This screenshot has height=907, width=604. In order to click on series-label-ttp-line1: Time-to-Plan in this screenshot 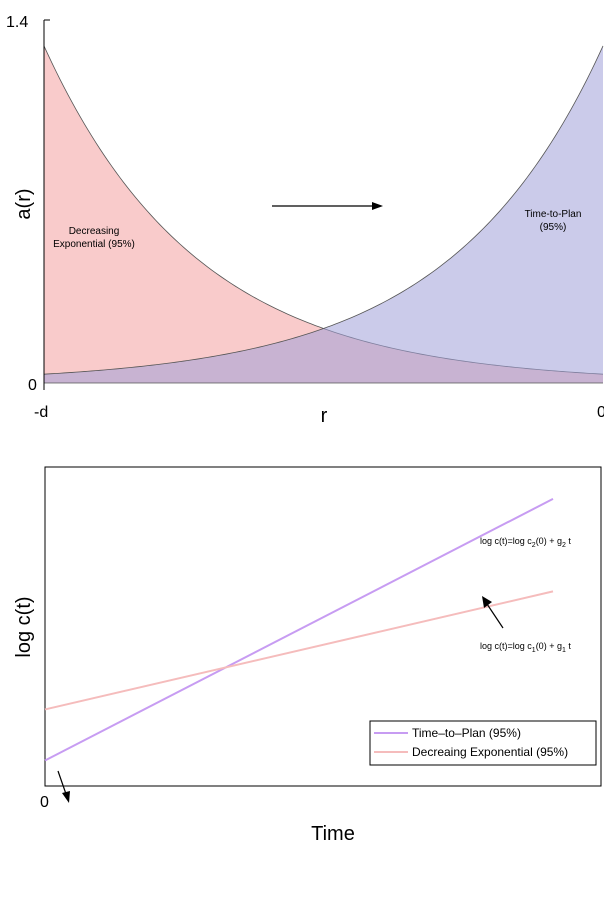, I will do `click(553, 214)`.